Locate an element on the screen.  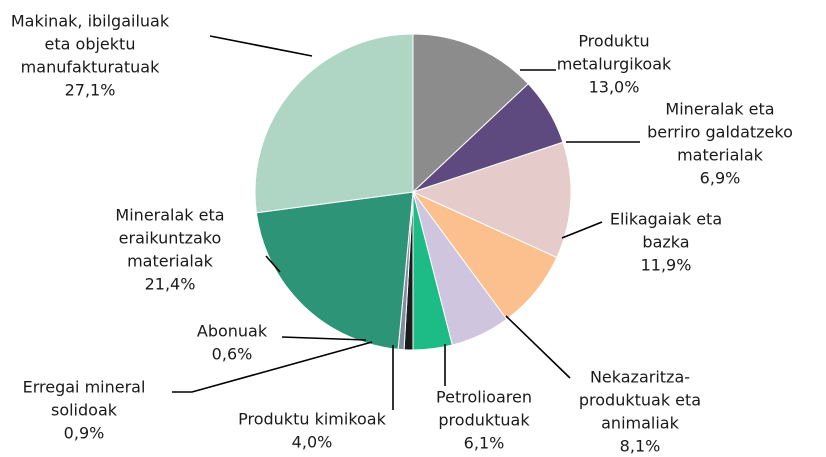
value-label: 0,6% is located at coordinates (232, 354).